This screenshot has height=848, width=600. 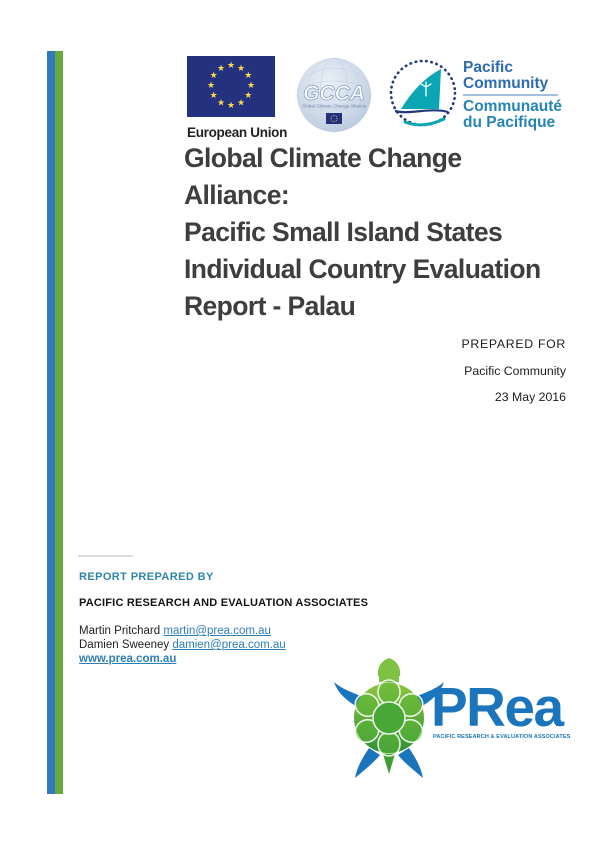 I want to click on title-line-1: Global Climate Change Alliance:, so click(x=323, y=176).